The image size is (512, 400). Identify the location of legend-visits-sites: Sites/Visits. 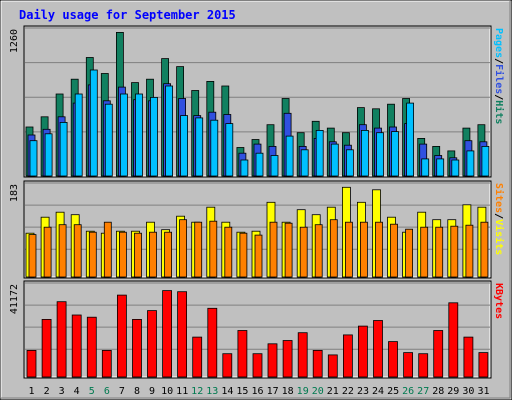
(499, 219).